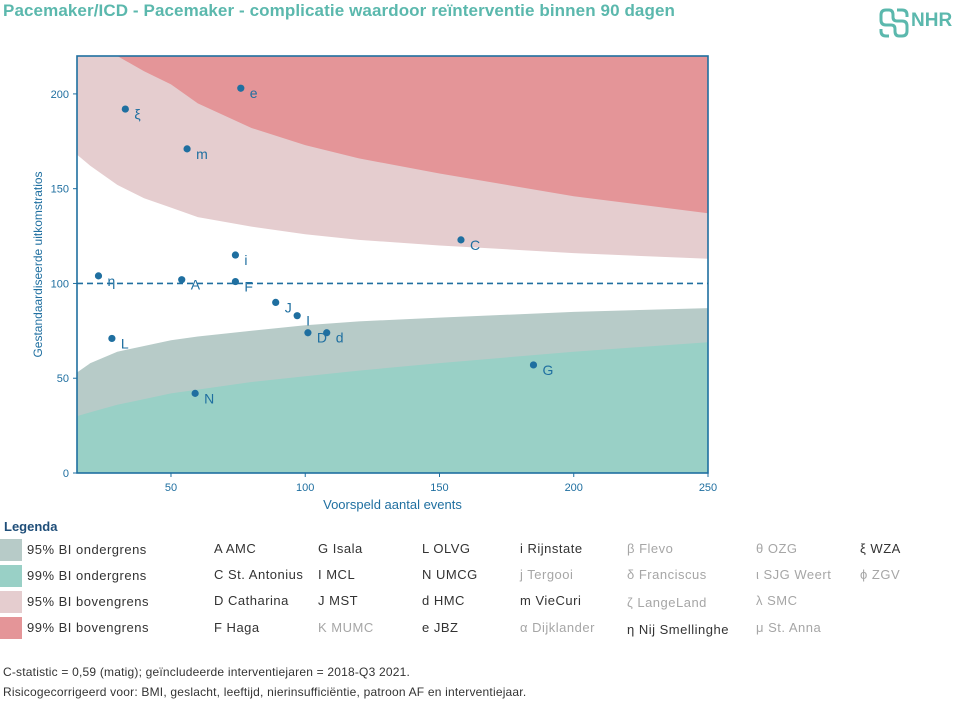 The width and height of the screenshot is (962, 701). What do you see at coordinates (209, 398) in the screenshot?
I see `data-label-N: N` at bounding box center [209, 398].